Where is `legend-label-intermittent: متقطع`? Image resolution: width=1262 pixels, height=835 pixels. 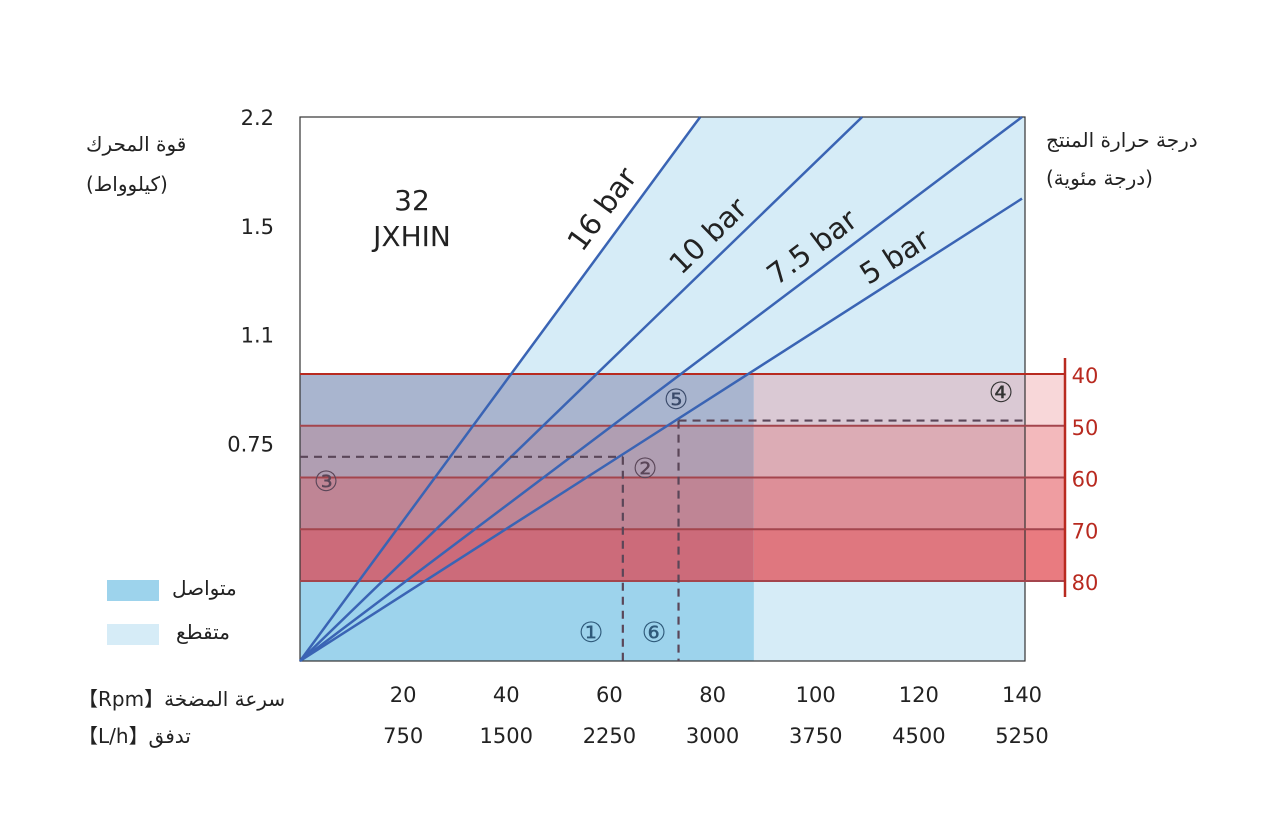 legend-label-intermittent: متقطع is located at coordinates (203, 632).